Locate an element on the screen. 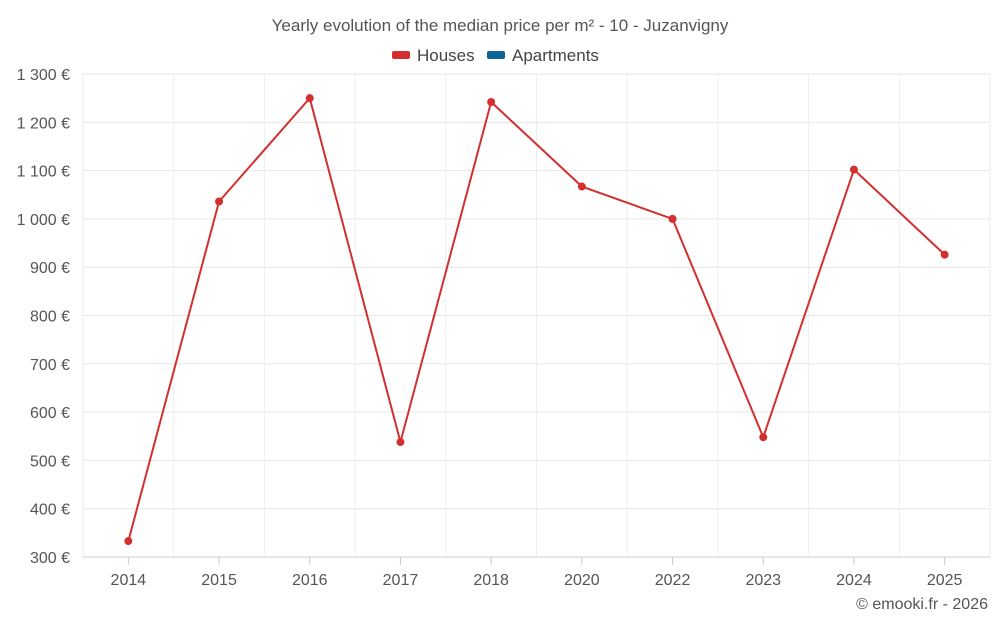  y-tick-label: 800 € is located at coordinates (50, 317).